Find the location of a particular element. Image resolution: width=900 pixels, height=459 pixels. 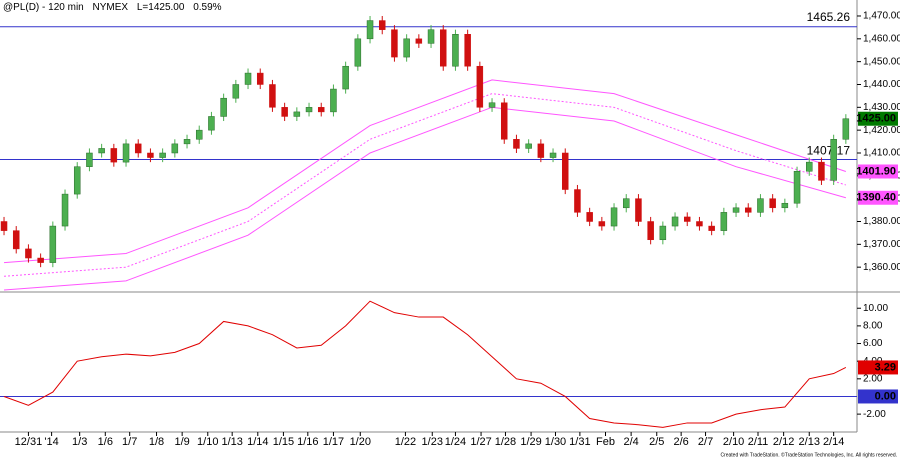

x-tick-label: 1/30 is located at coordinates (555, 442).